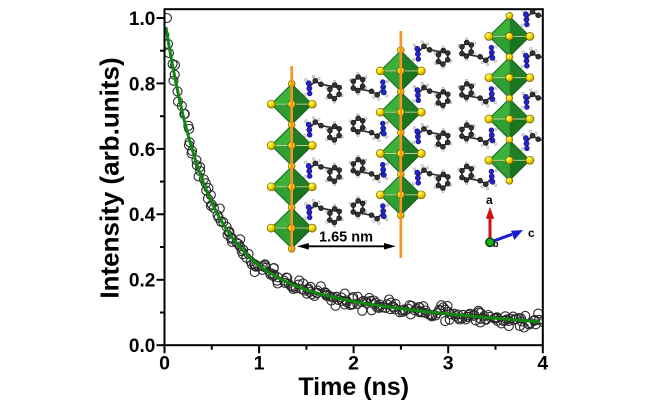 This screenshot has width=650, height=400. Describe the element at coordinates (353, 386) in the screenshot. I see `svg-text: Time (ns)` at that location.